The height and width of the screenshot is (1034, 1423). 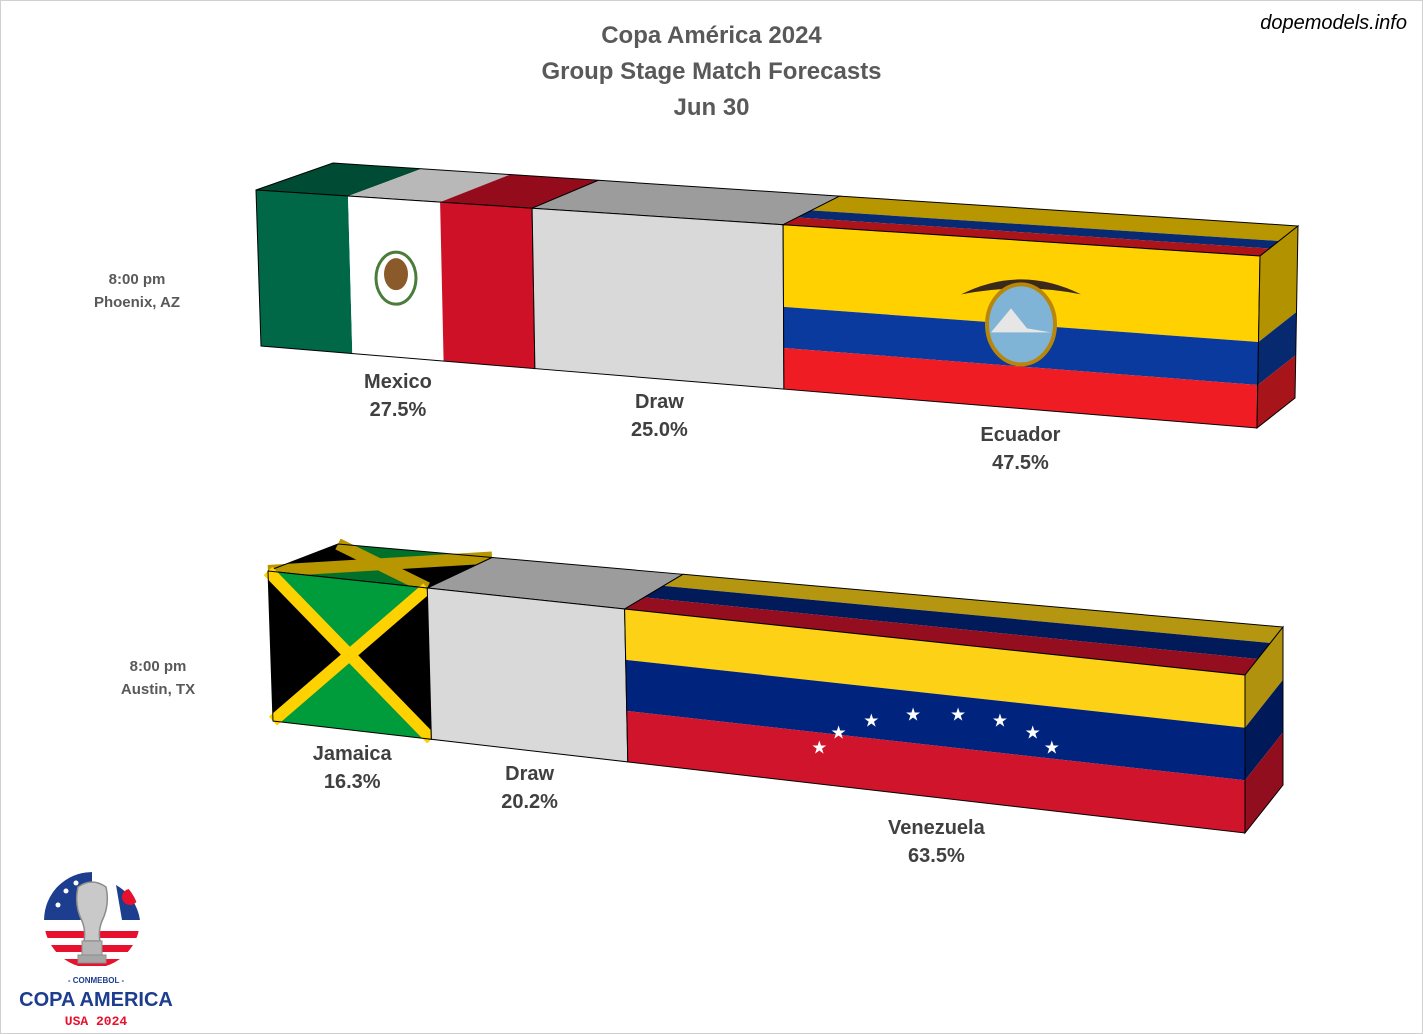 I want to click on top-face-ecuador-red, so click(x=1026, y=236).